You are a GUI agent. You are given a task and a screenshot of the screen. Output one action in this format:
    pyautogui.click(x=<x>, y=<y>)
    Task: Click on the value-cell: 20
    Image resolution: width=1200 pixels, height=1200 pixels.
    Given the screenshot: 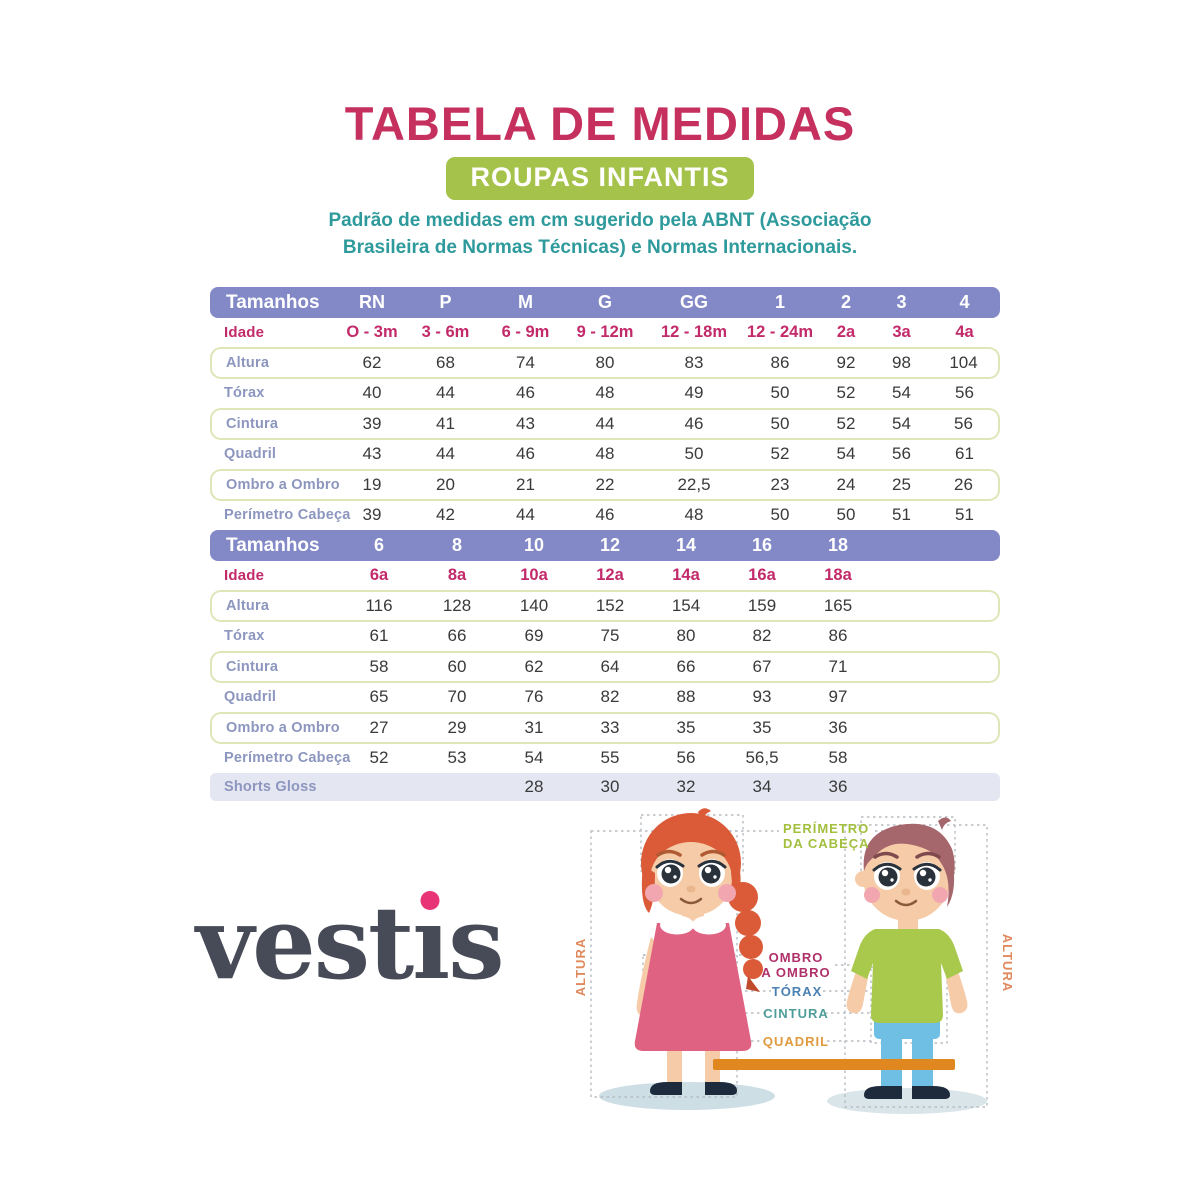 What is the action you would take?
    pyautogui.click(x=445, y=484)
    